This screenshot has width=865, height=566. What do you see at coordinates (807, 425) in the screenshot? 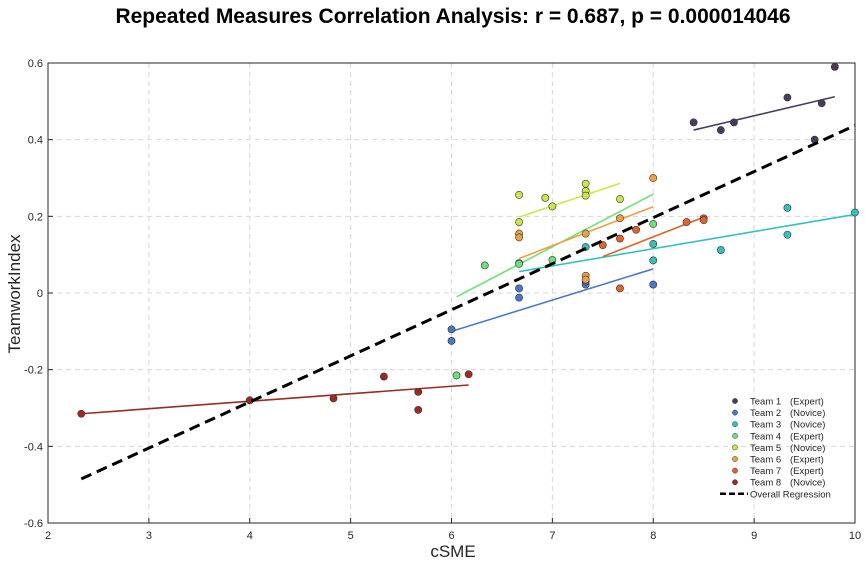
I see `legend-group-team-3: (Novice)` at bounding box center [807, 425].